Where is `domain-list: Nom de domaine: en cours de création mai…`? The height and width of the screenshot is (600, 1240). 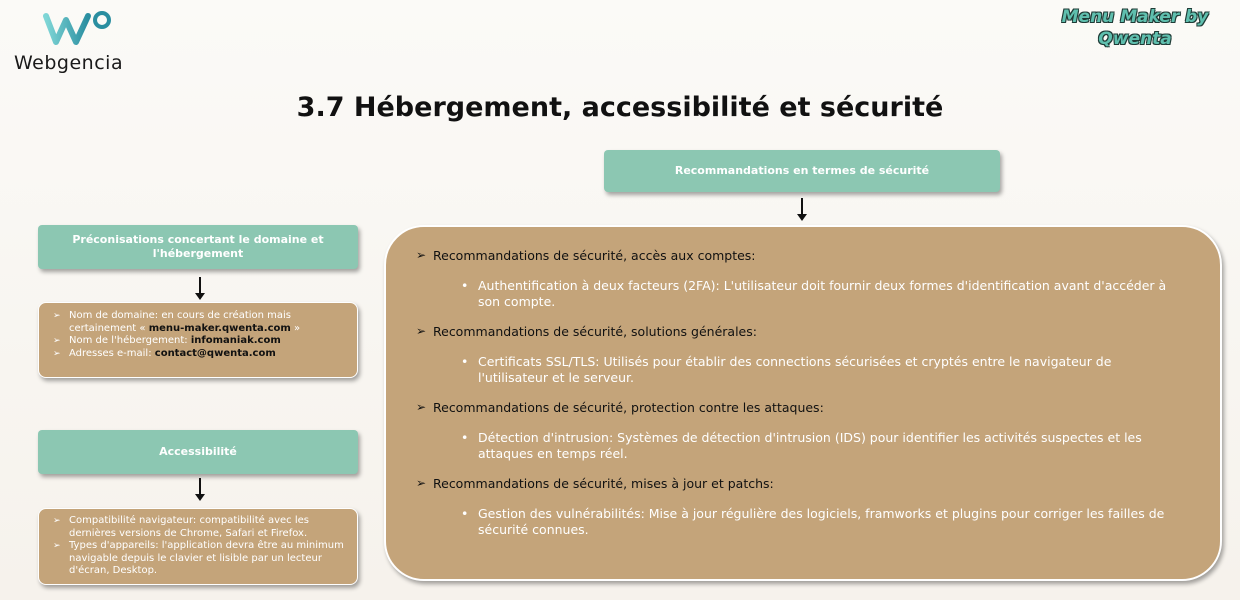
domain-list: Nom de domaine: en cours de création mai… is located at coordinates (200, 335).